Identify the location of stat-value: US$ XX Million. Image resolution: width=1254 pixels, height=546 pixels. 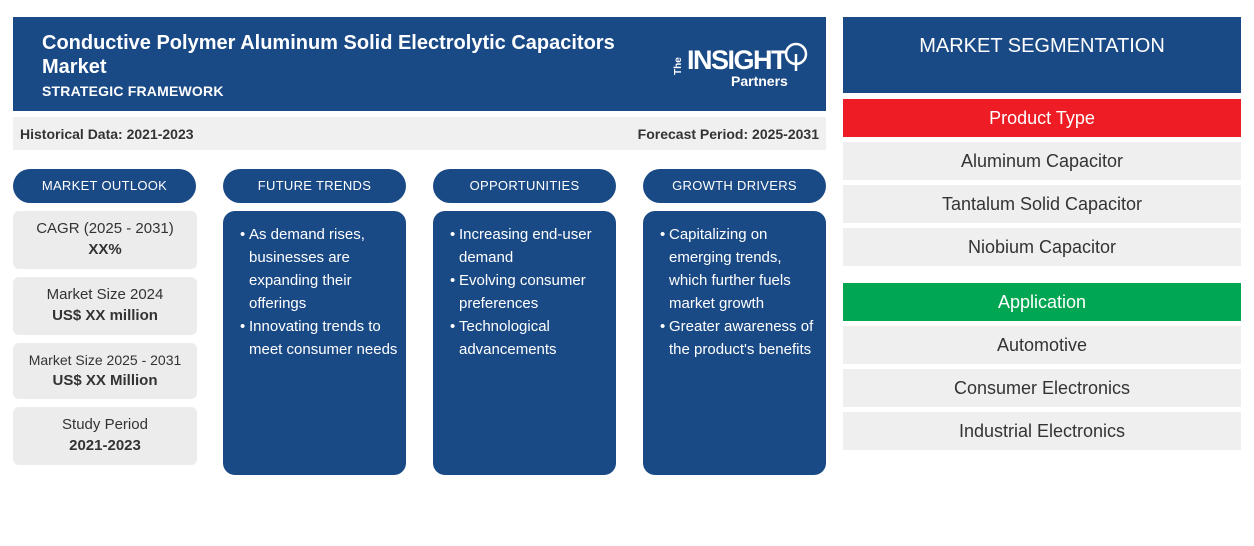
(105, 380).